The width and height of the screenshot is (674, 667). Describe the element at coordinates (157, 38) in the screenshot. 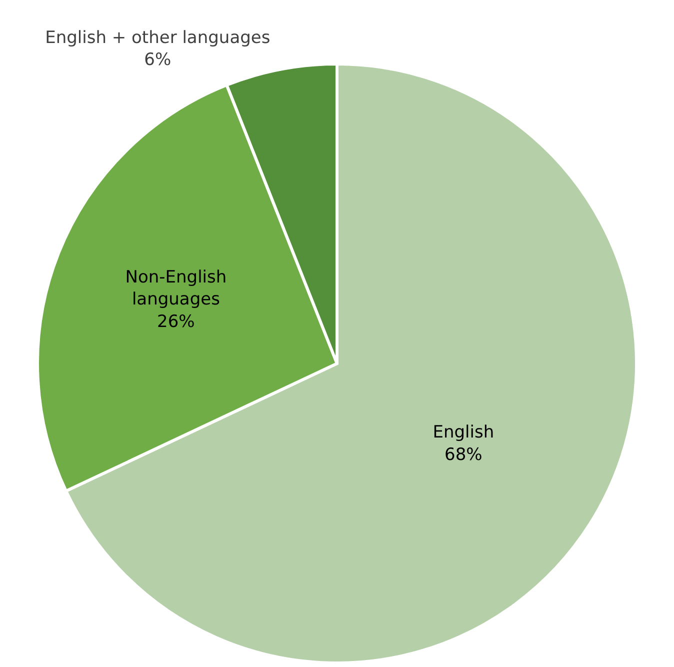

I see `slice-label: English + other languages` at that location.